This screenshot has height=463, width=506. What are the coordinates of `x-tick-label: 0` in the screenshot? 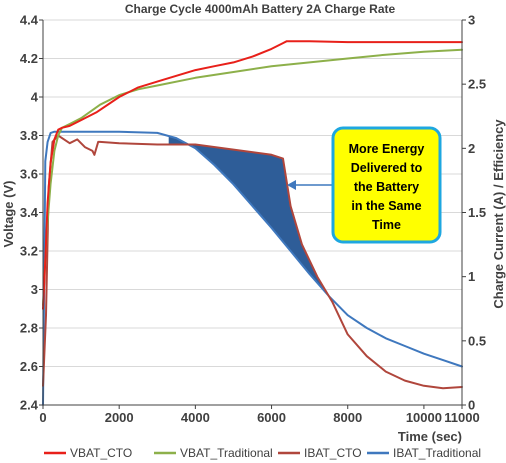 It's located at (42, 417).